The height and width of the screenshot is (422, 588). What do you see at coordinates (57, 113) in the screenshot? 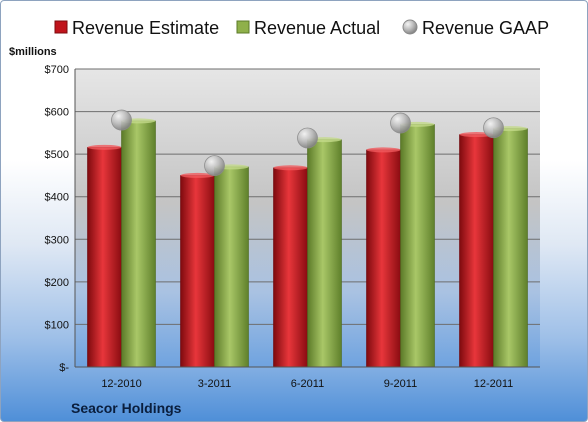
I see `y-tick-label: $600` at bounding box center [57, 113].